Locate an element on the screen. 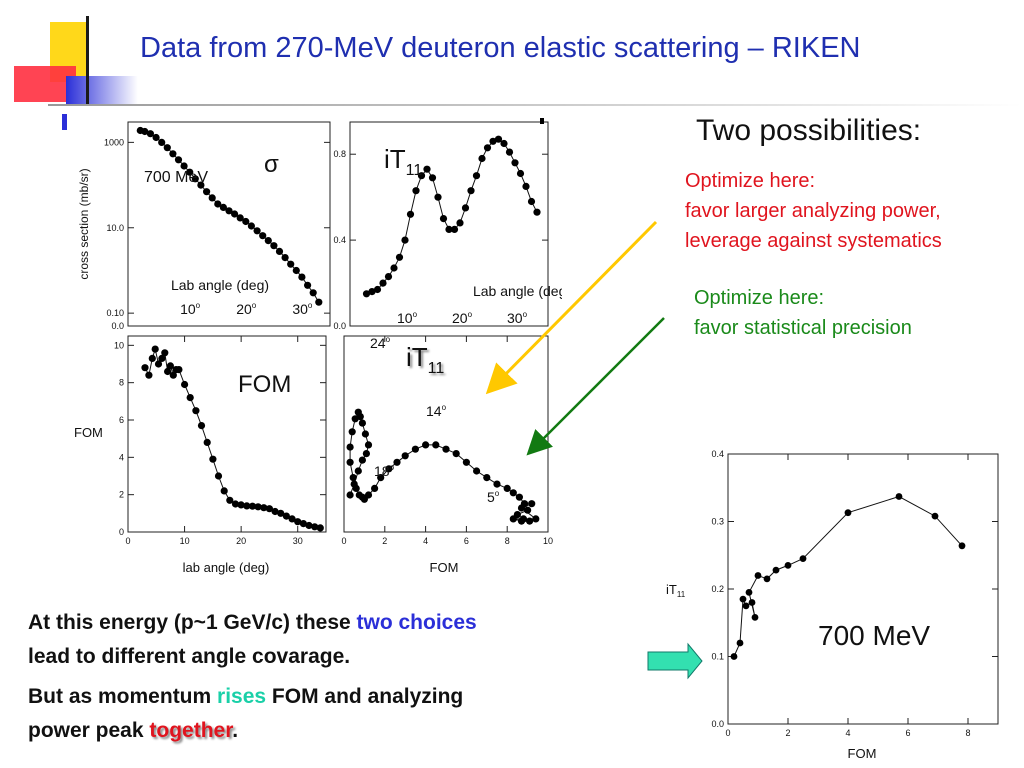 The image size is (1024, 768). y-tick-label: 0.10 is located at coordinates (115, 313).